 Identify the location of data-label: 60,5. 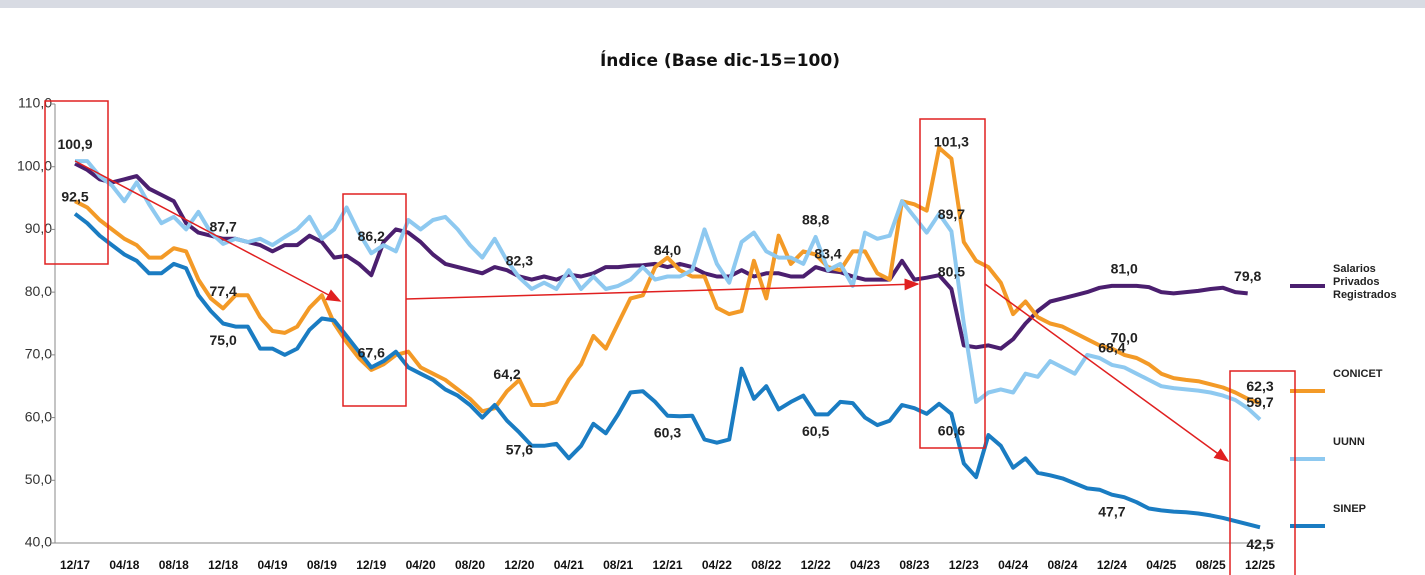
(815, 431).